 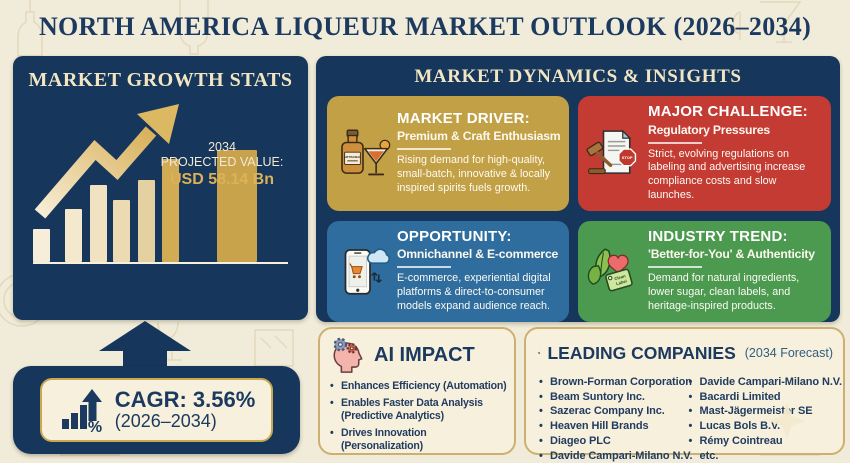 What do you see at coordinates (620, 277) in the screenshot?
I see `svg-text: Clean` at bounding box center [620, 277].